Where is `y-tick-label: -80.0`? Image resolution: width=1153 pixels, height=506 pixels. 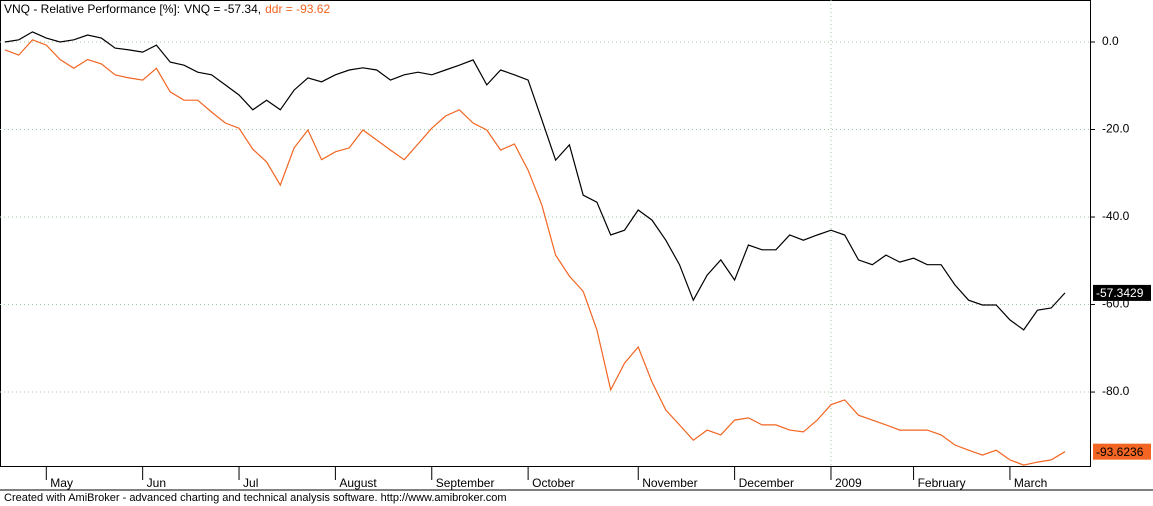
y-tick-label: -80.0 is located at coordinates (1116, 391).